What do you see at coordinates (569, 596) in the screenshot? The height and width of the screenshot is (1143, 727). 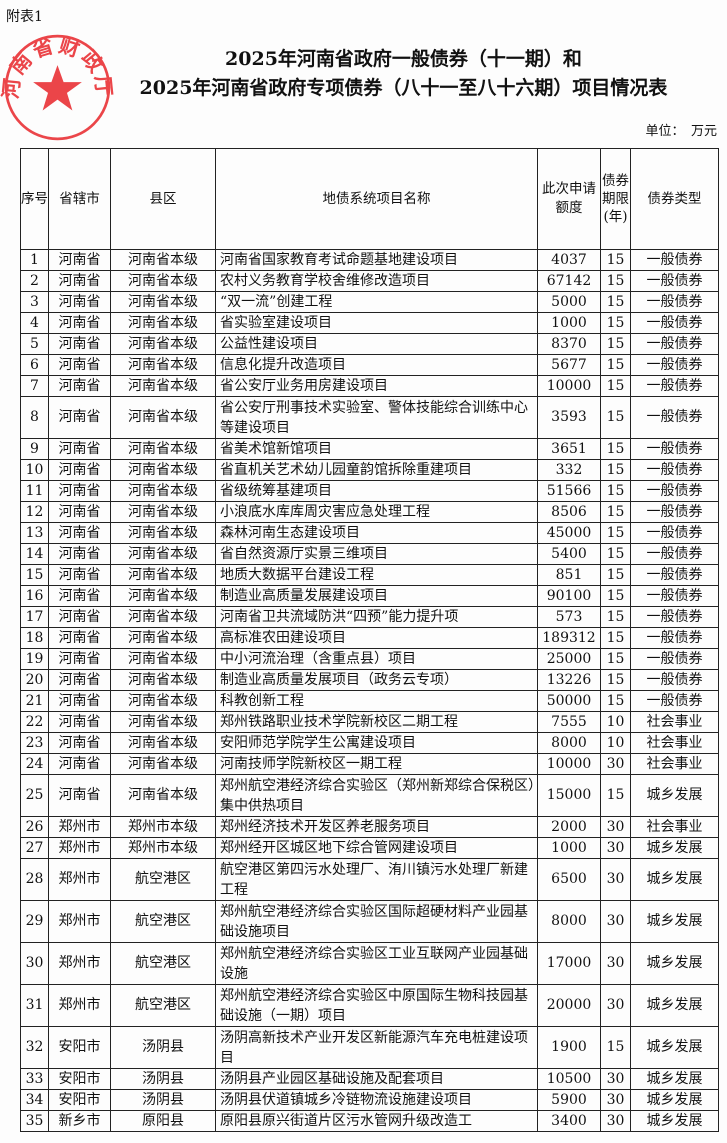 I see `row-amount: 90100` at bounding box center [569, 596].